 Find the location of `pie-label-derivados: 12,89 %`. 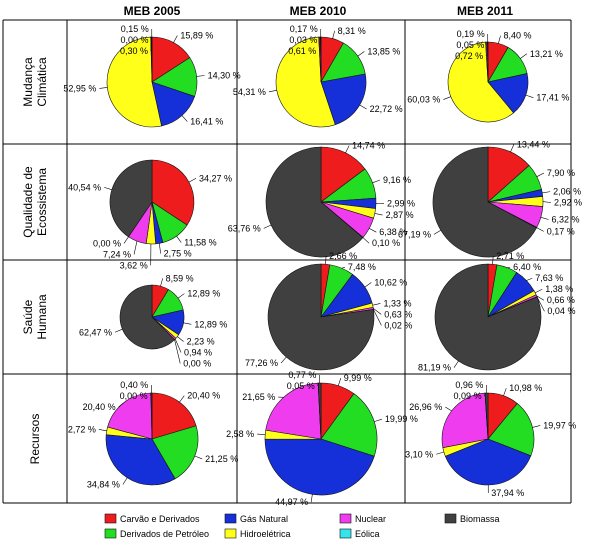

pie-label-derivados: 12,89 % is located at coordinates (203, 294).